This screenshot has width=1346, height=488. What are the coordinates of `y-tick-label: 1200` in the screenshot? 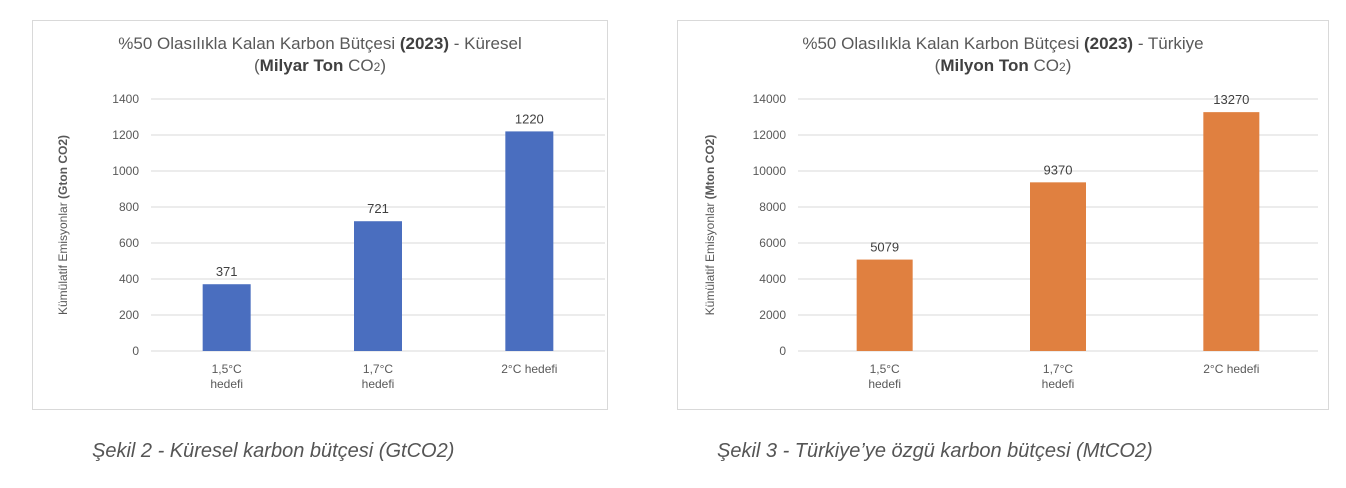 It's located at (125, 135).